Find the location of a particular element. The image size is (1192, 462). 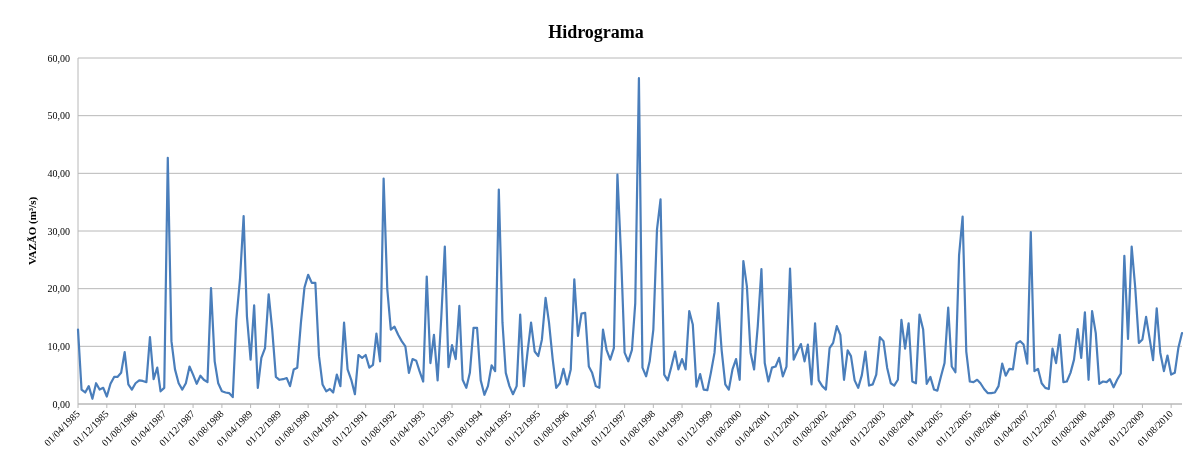

y-tick-label: 0,00 is located at coordinates (61, 404).